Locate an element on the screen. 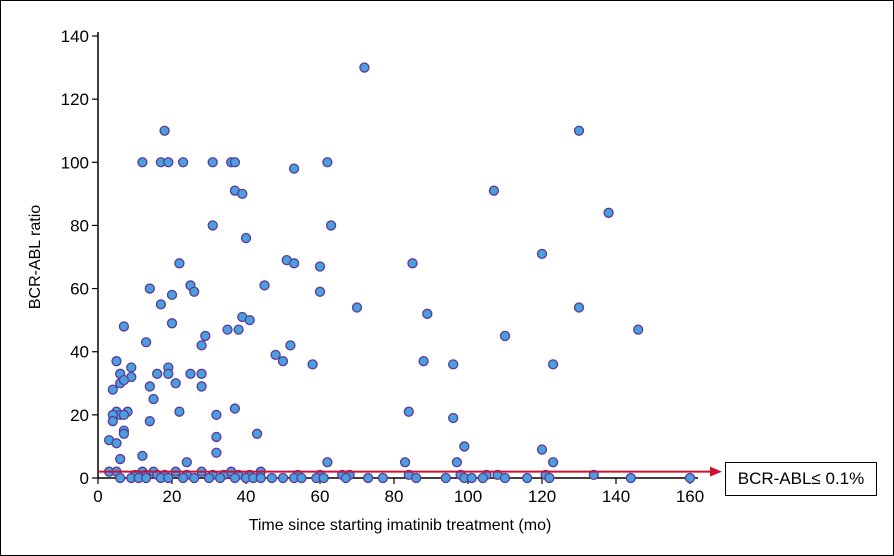 The width and height of the screenshot is (894, 556). x-tick-label: 100 is located at coordinates (468, 496).